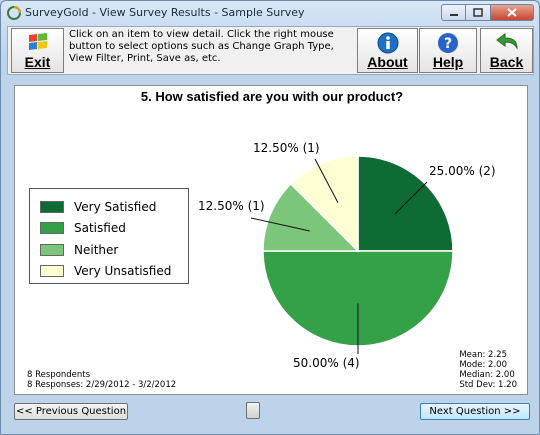 The height and width of the screenshot is (435, 540). I want to click on back-button: Back, so click(506, 50).